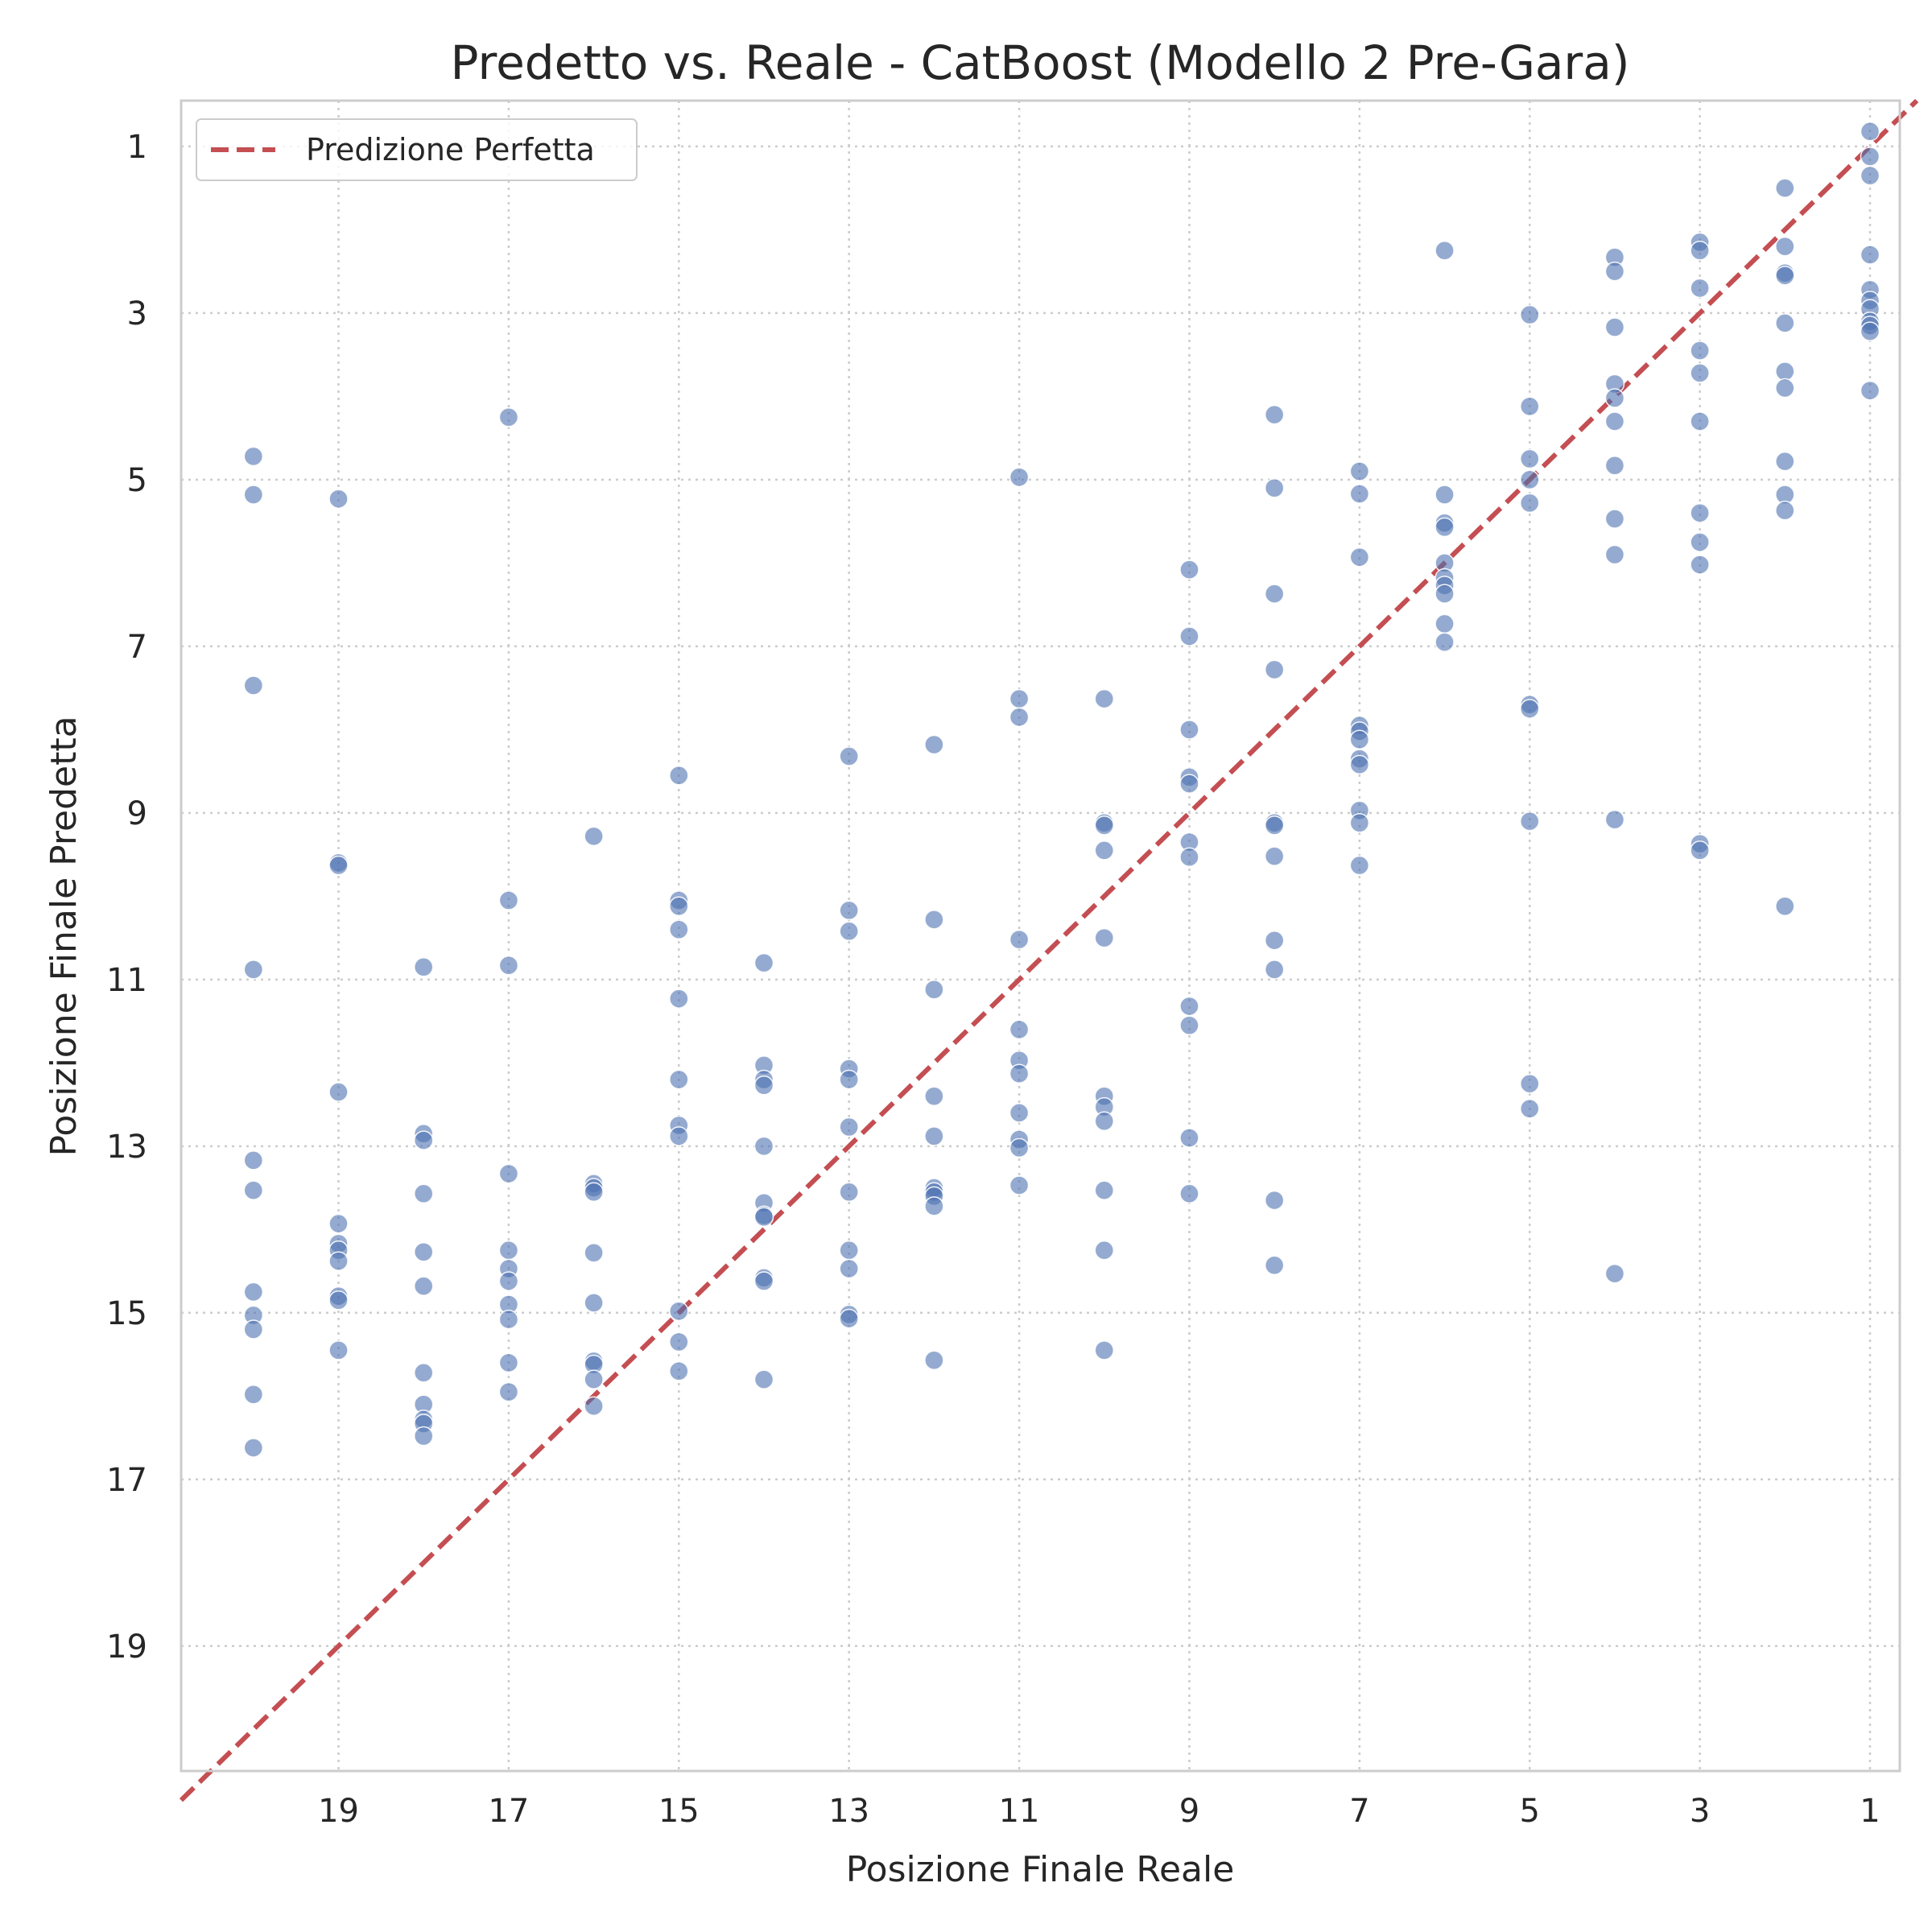  Describe the element at coordinates (126, 980) in the screenshot. I see `y-tick-label: 11` at that location.